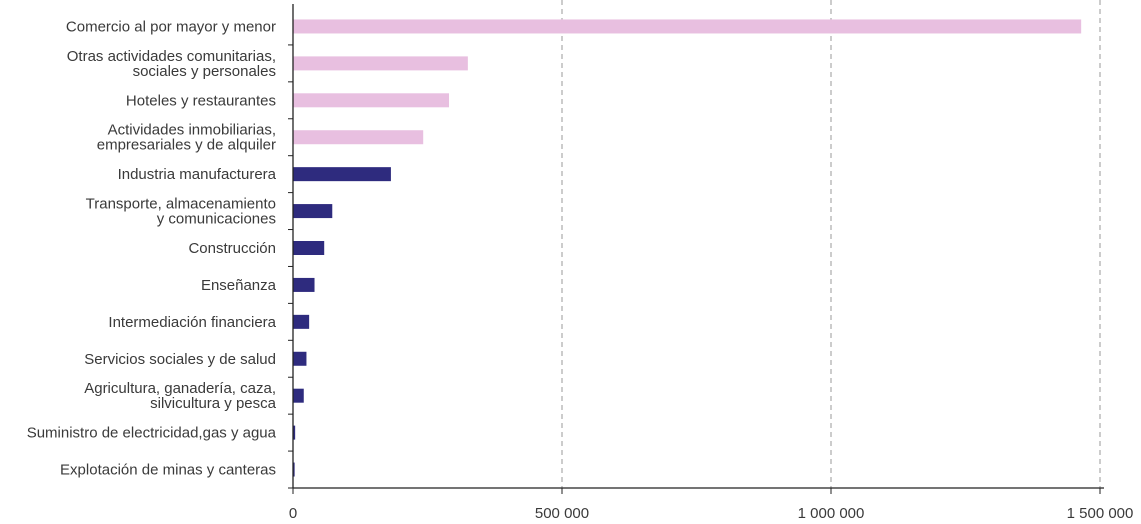 The width and height of the screenshot is (1141, 524). Describe the element at coordinates (562, 513) in the screenshot. I see `x-tick-label: 500 000` at that location.